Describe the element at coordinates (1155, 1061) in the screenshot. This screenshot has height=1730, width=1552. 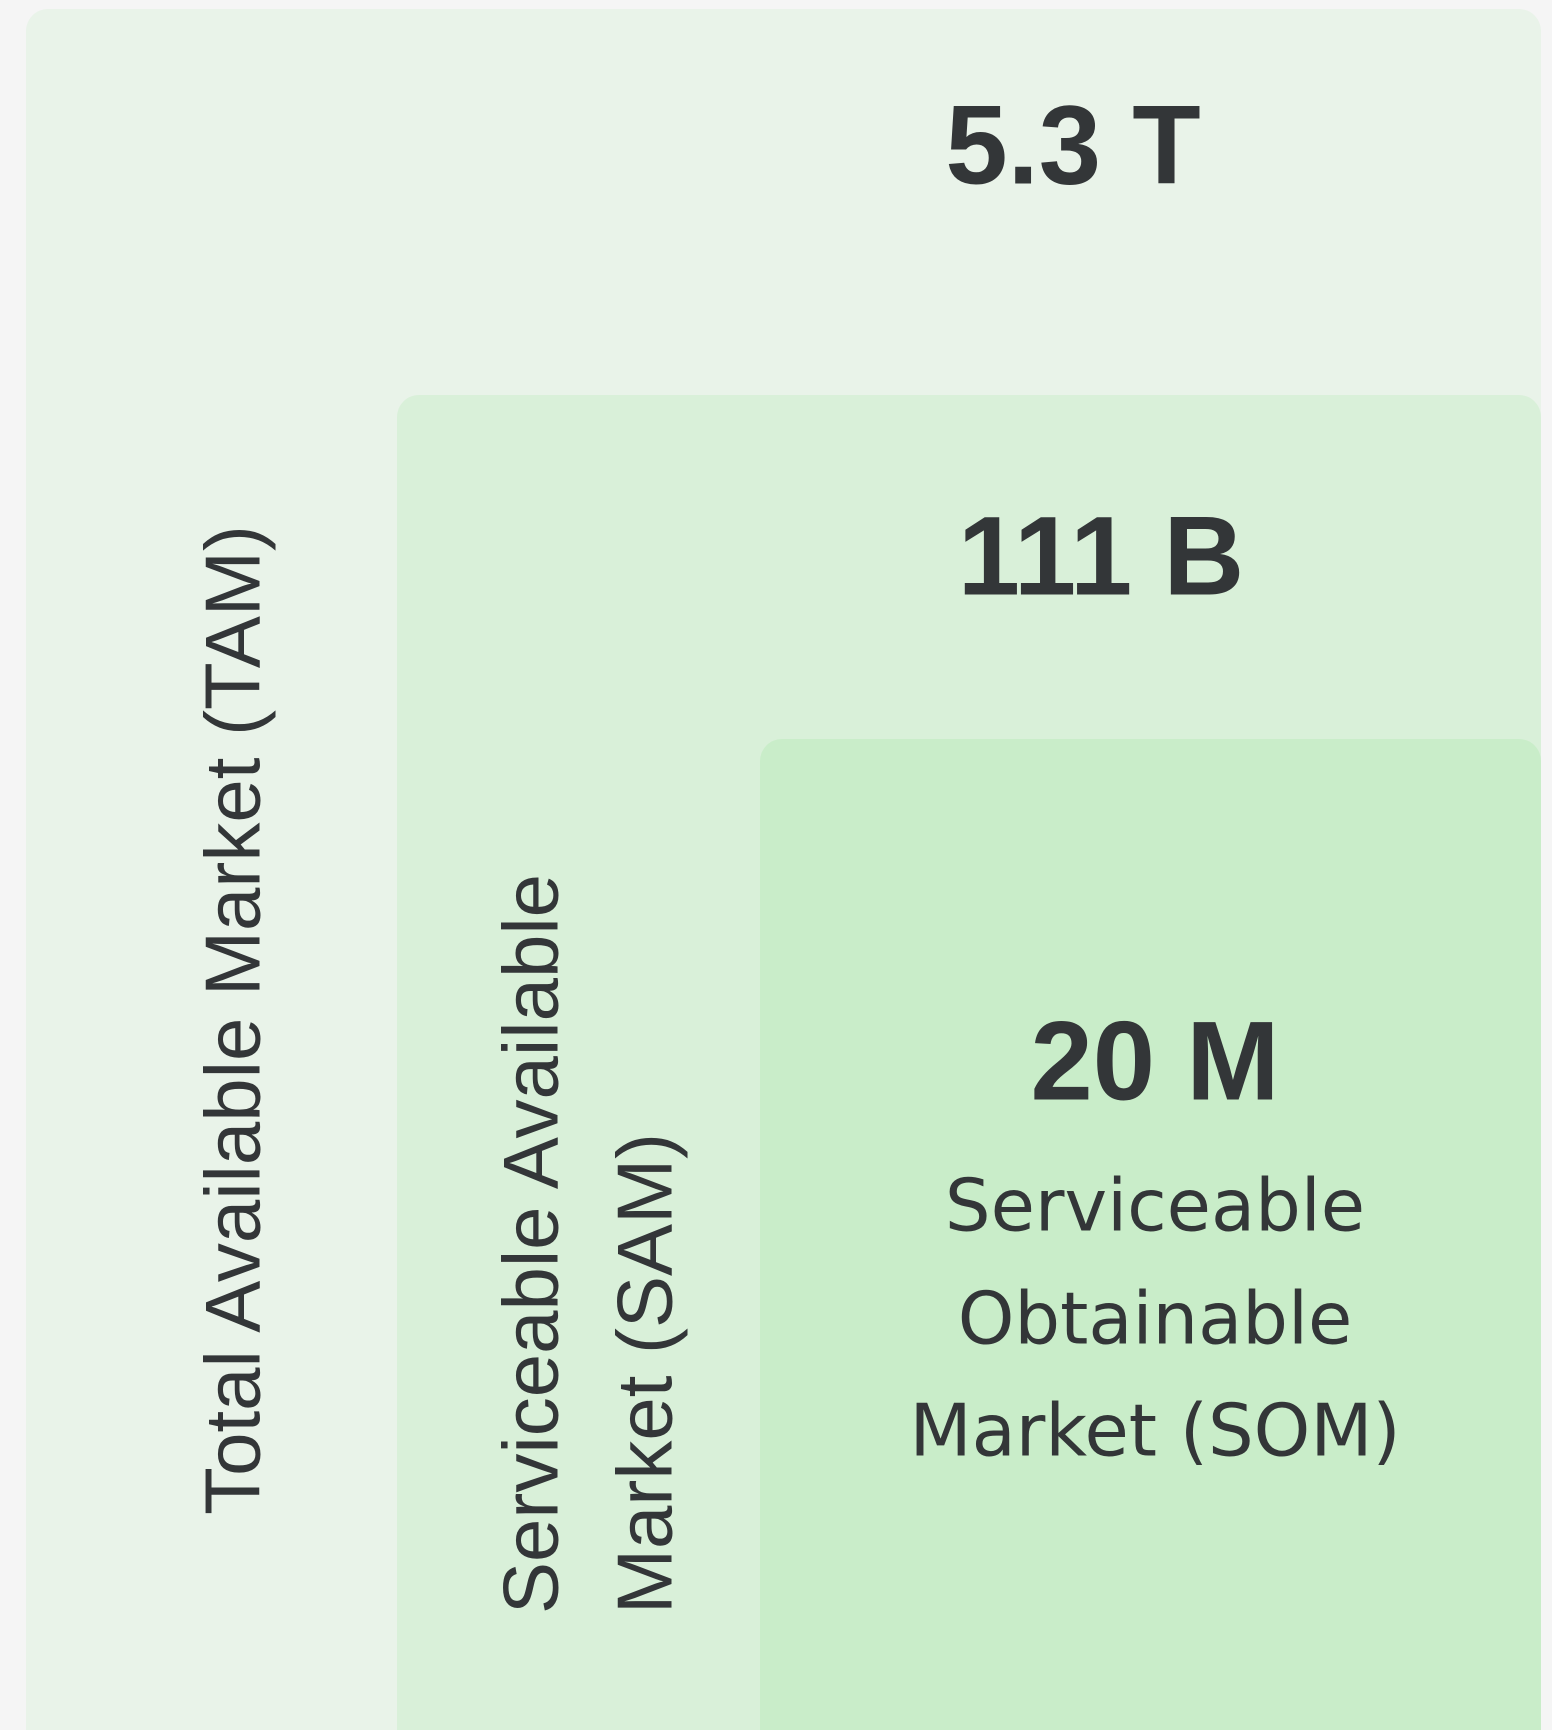
I see `som-value: 20 M` at that location.